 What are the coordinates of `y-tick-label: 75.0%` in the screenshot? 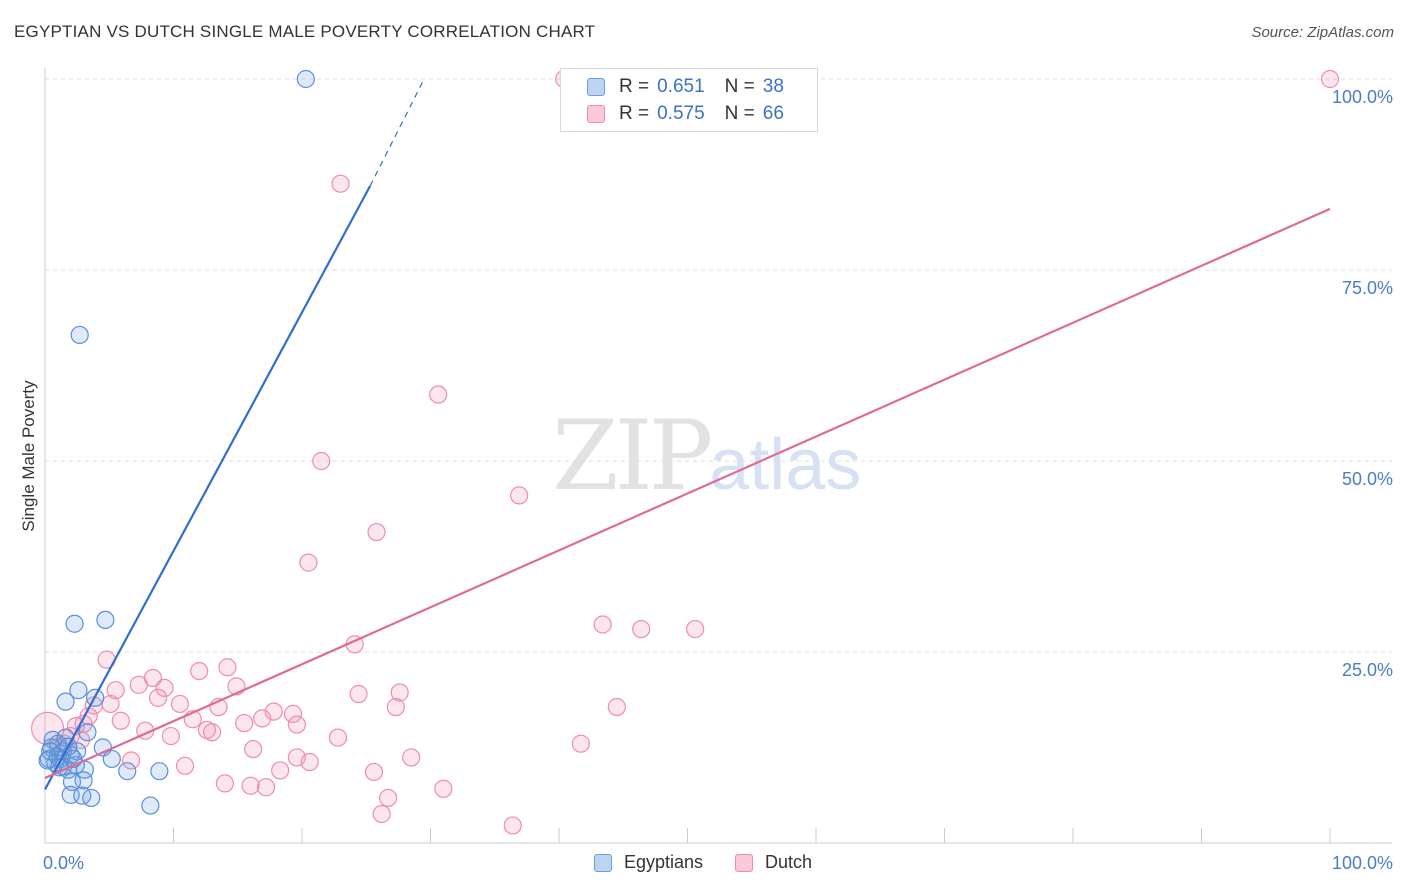 It's located at (1367, 288).